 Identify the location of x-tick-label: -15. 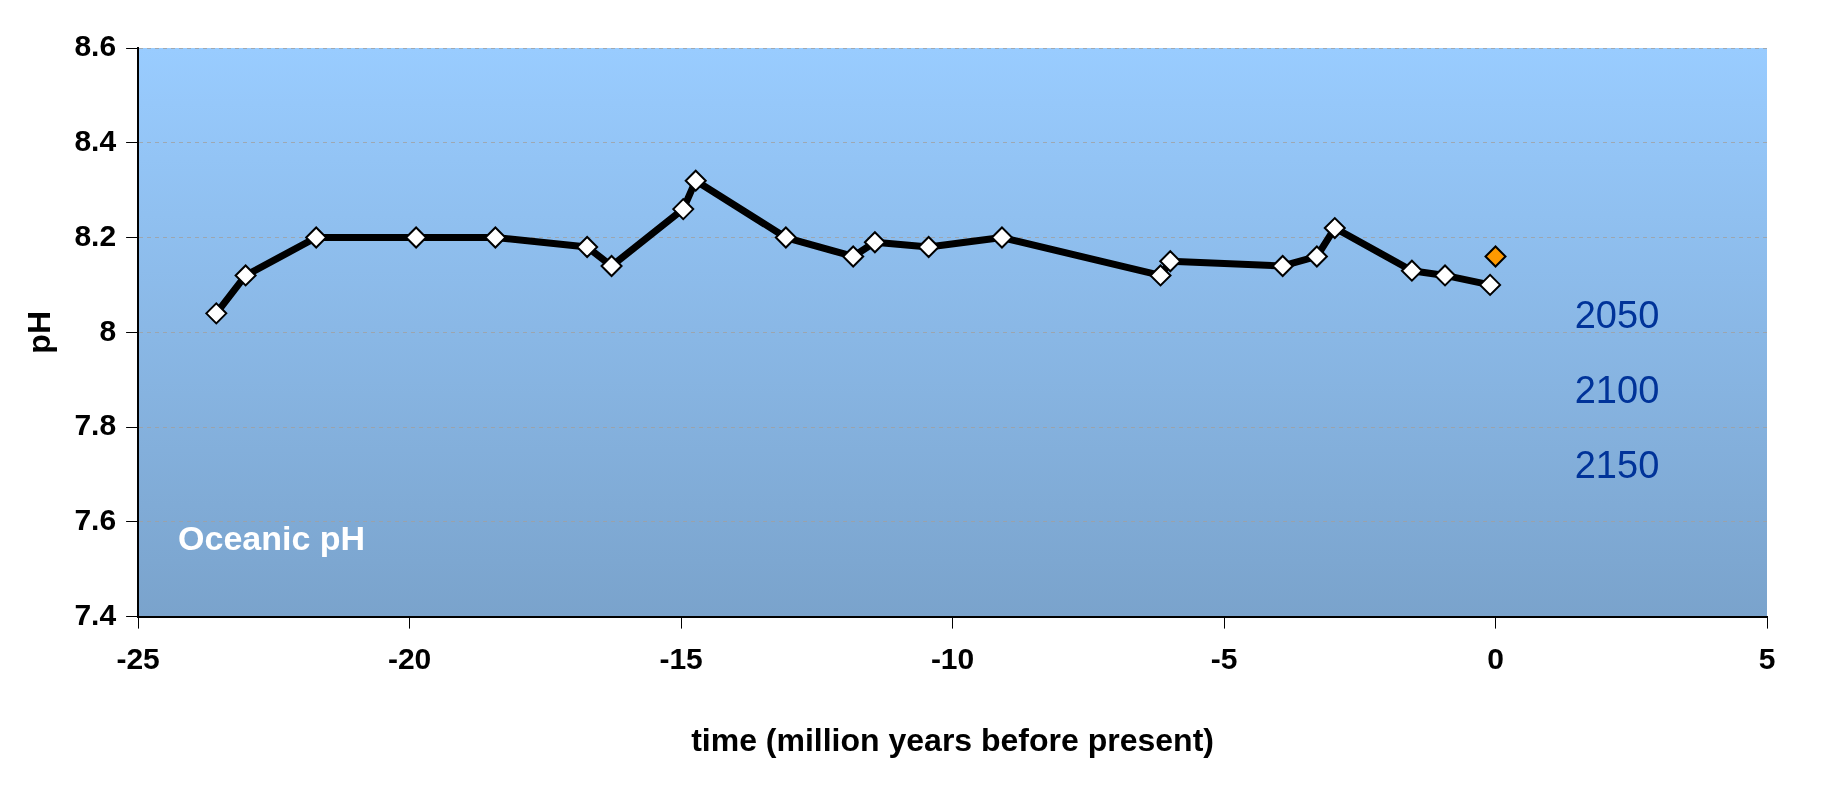
(681, 658).